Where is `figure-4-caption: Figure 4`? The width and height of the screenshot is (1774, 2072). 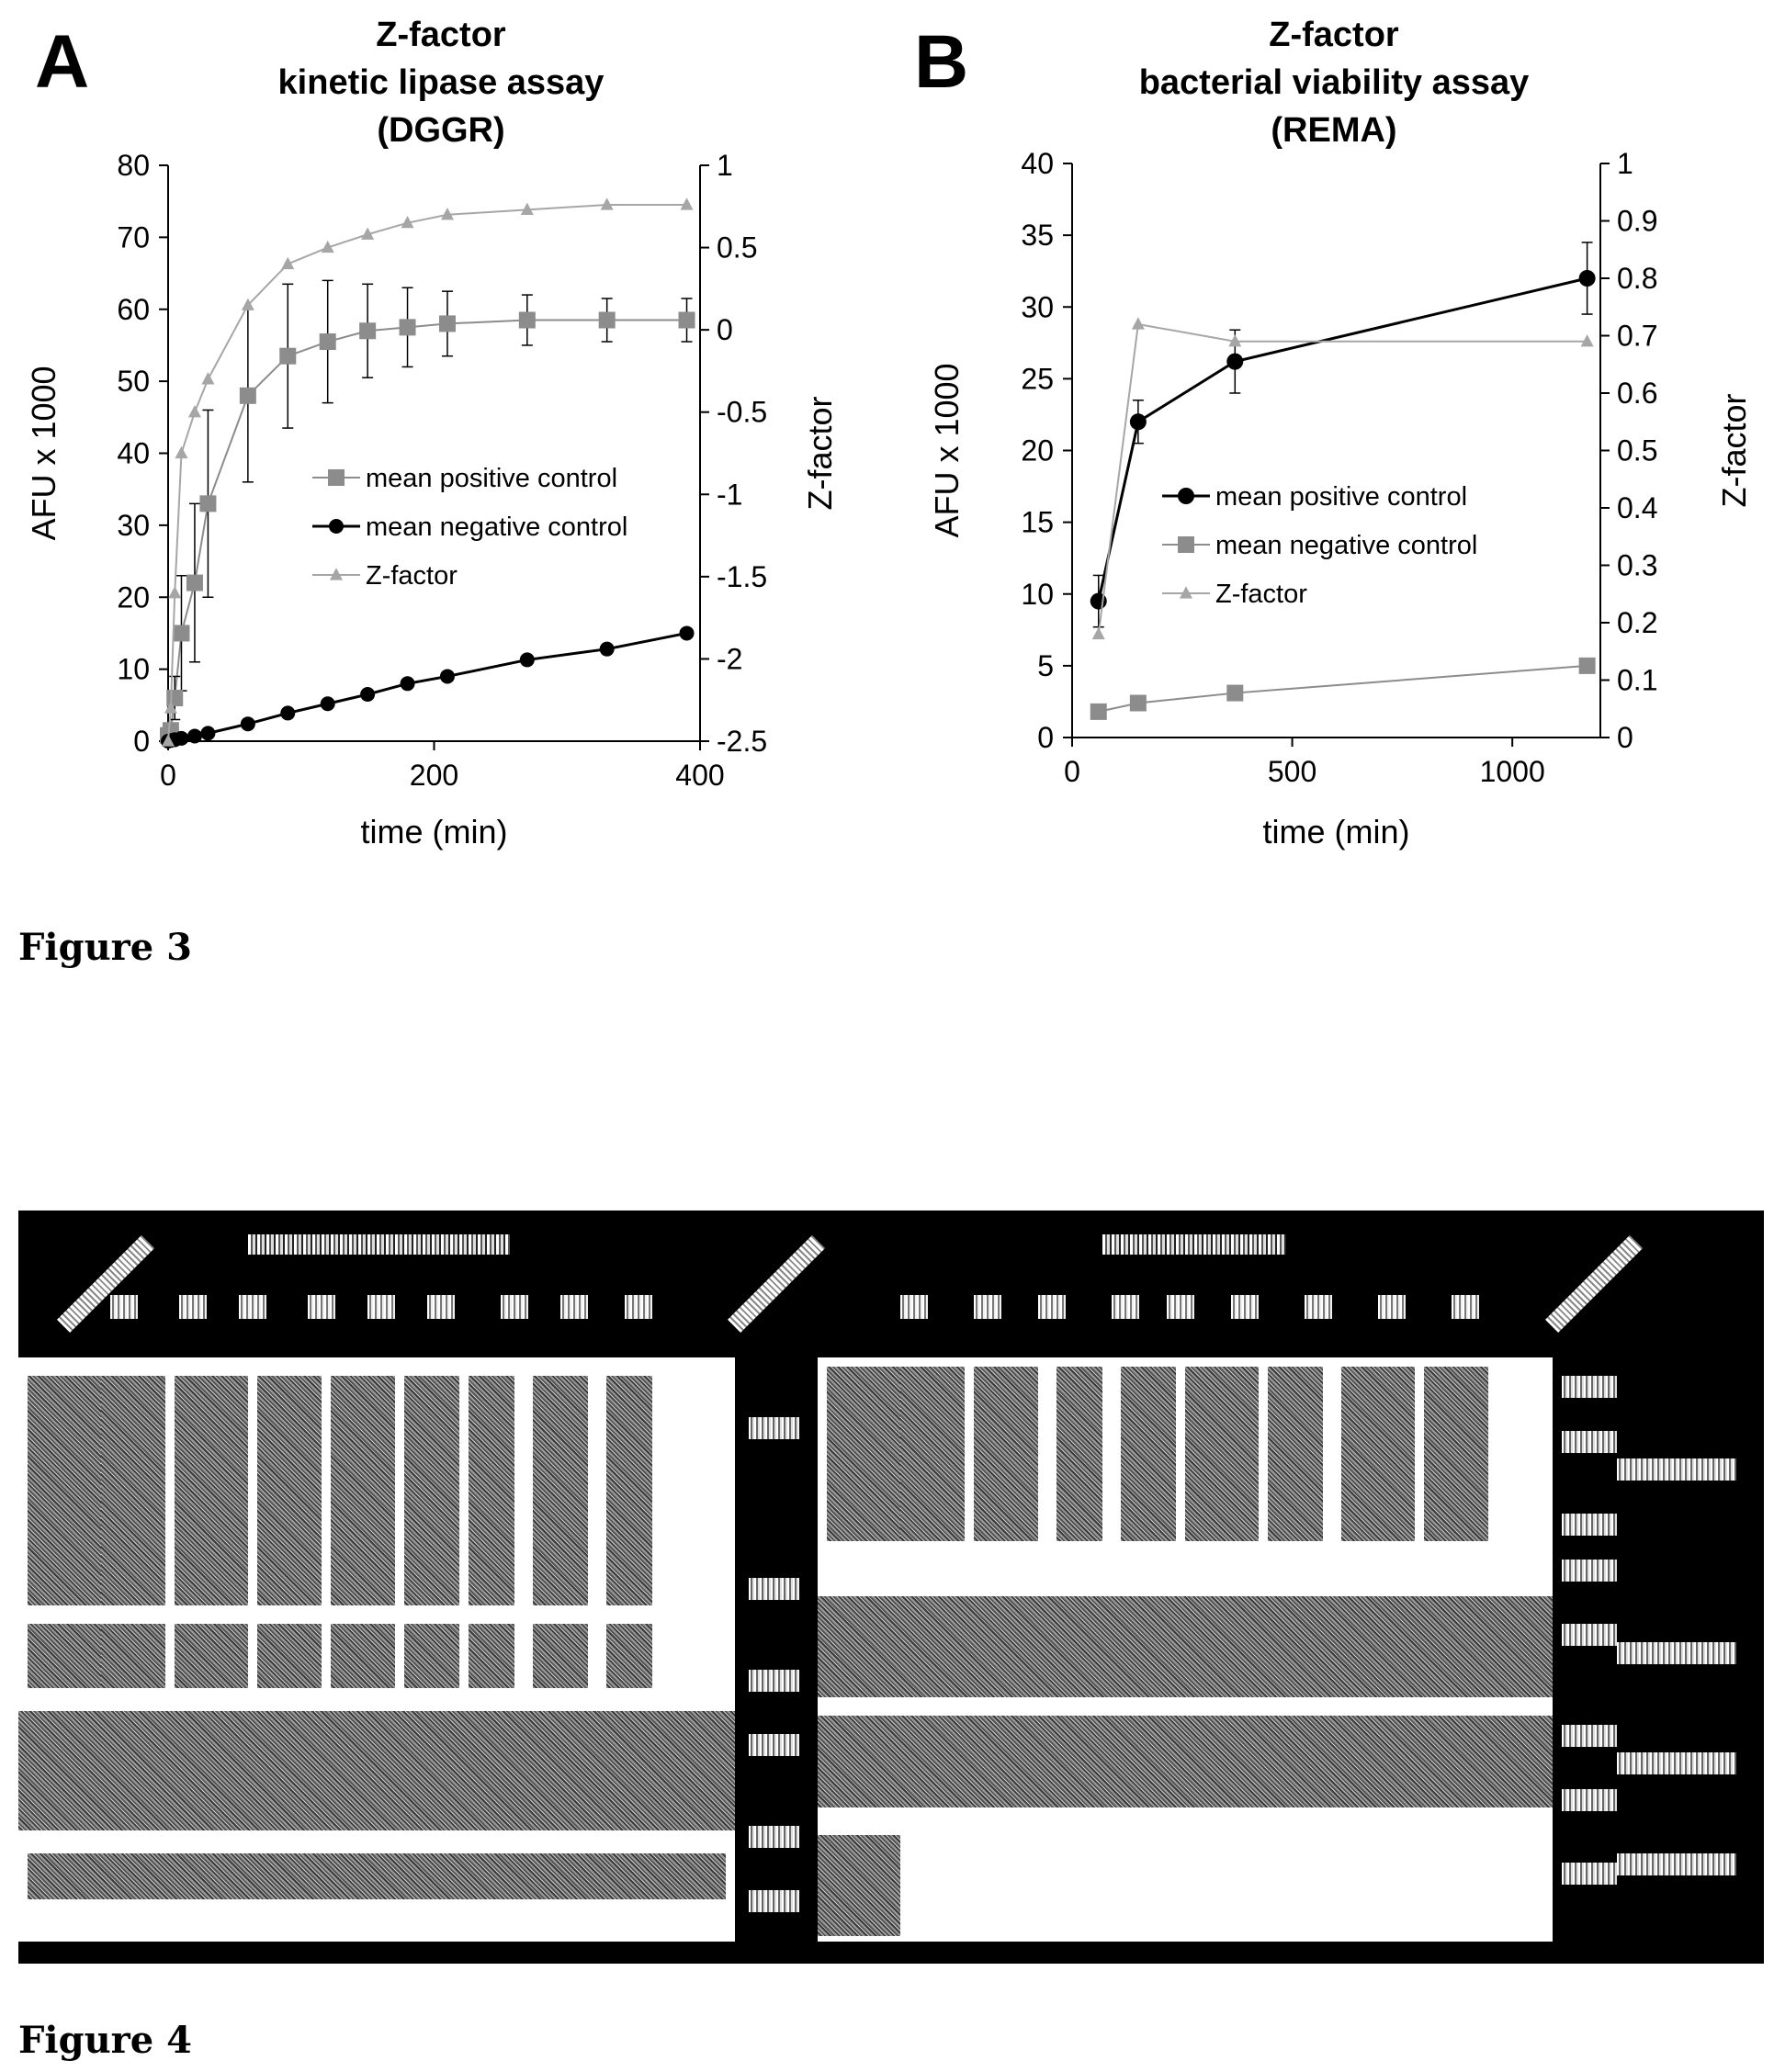
figure-4-caption: Figure 4 is located at coordinates (105, 2041).